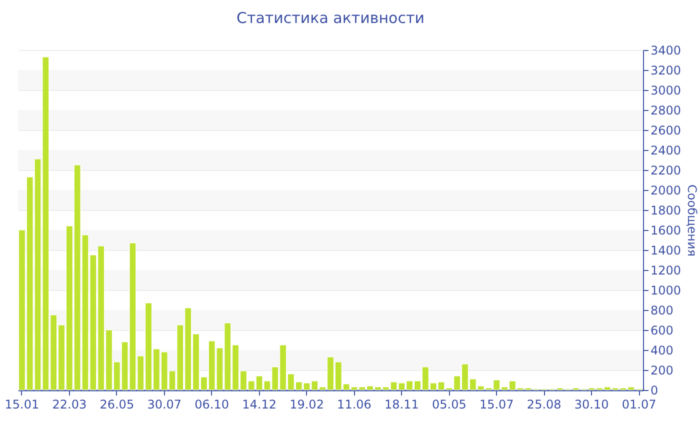 The height and width of the screenshot is (430, 700). Describe the element at coordinates (666, 251) in the screenshot. I see `y-tick-label: 1400` at that location.